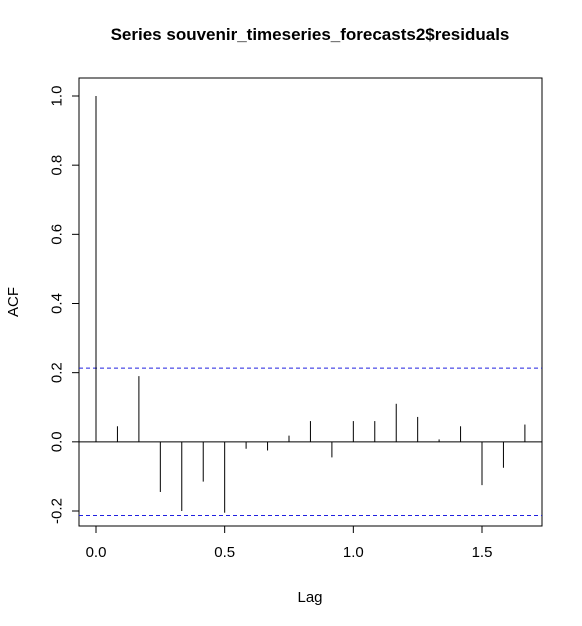  I want to click on x-tick-label: 1.0, so click(353, 552).